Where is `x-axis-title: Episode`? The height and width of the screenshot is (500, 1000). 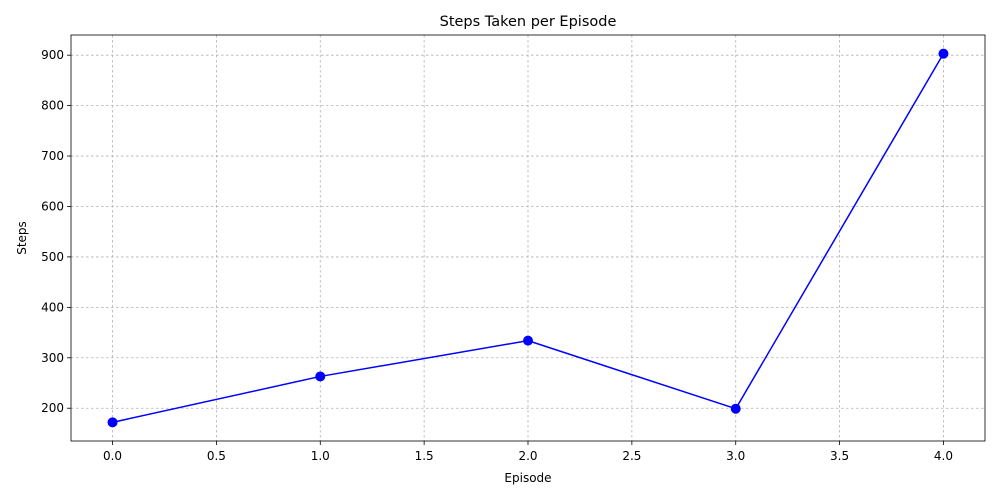
x-axis-title: Episode is located at coordinates (527, 478).